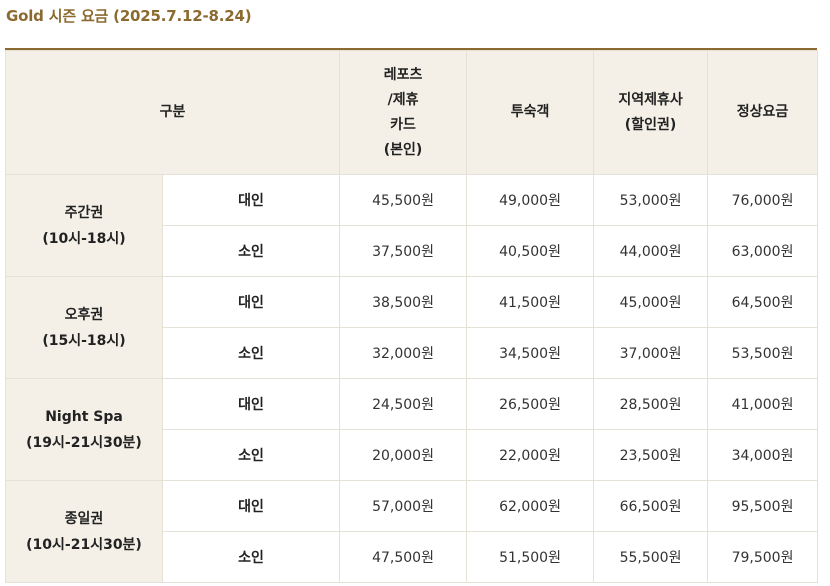 Image resolution: width=830 pixels, height=586 pixels. What do you see at coordinates (172, 112) in the screenshot?
I see `category-header: 구분` at bounding box center [172, 112].